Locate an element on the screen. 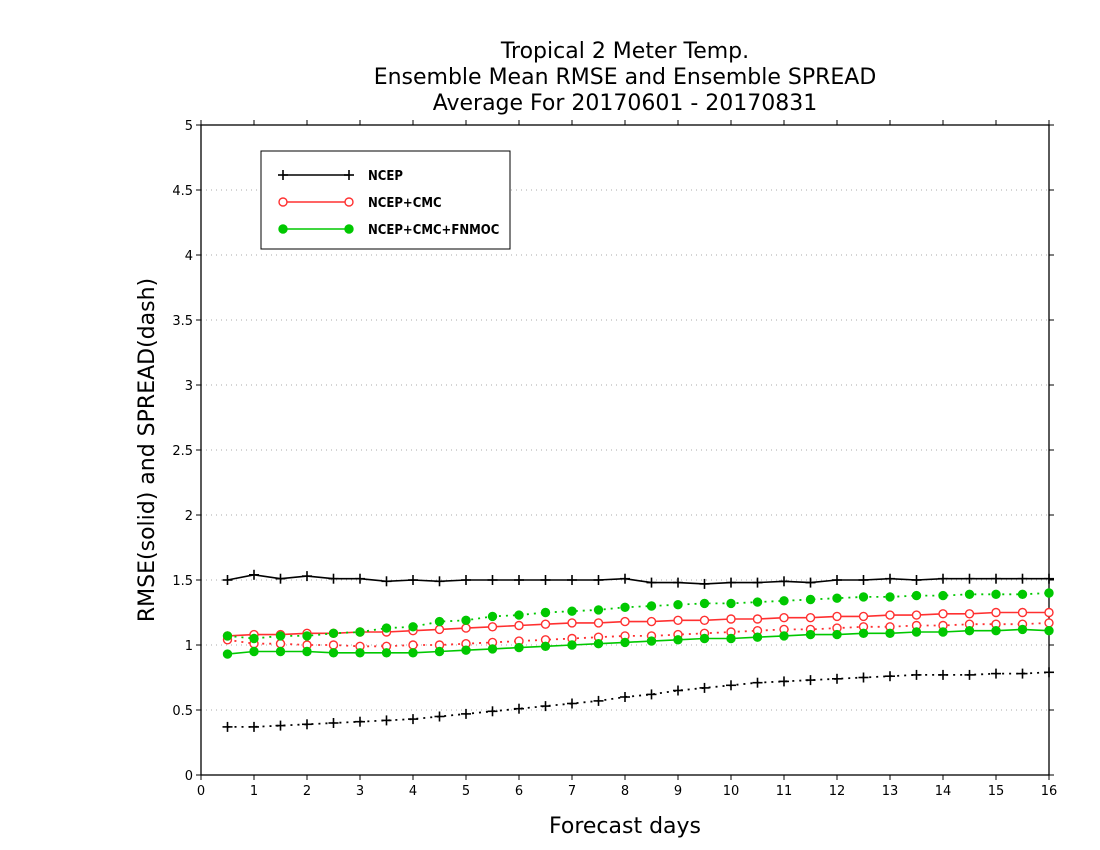  y-tick-label: 1 is located at coordinates (189, 646).